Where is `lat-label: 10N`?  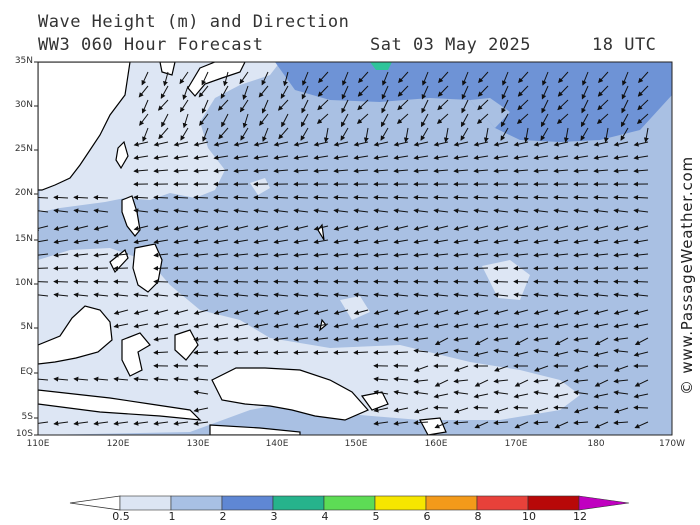
lat-label: 10N is located at coordinates (23, 283).